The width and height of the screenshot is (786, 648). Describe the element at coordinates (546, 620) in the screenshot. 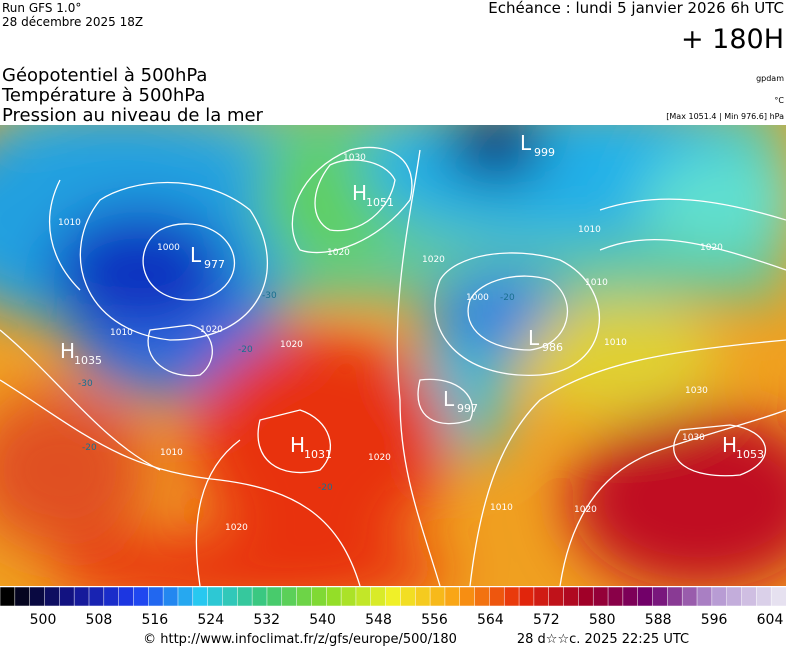

I see `scale-label: 572` at that location.